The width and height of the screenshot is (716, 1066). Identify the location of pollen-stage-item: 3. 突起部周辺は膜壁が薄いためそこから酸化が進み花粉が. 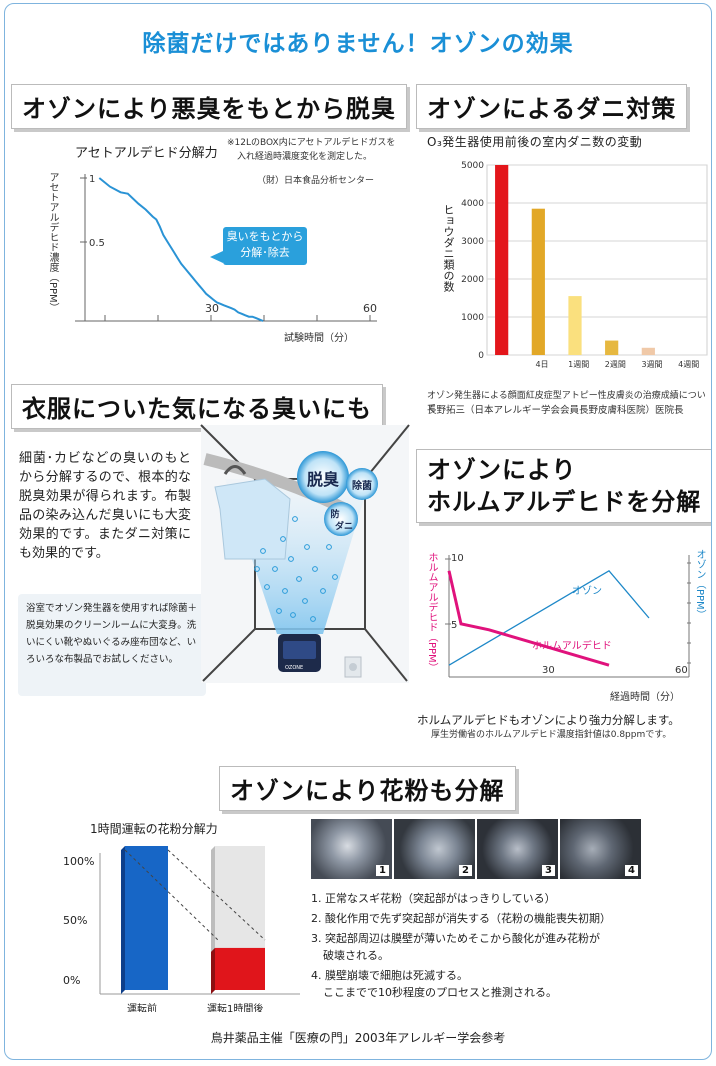
(455, 938).